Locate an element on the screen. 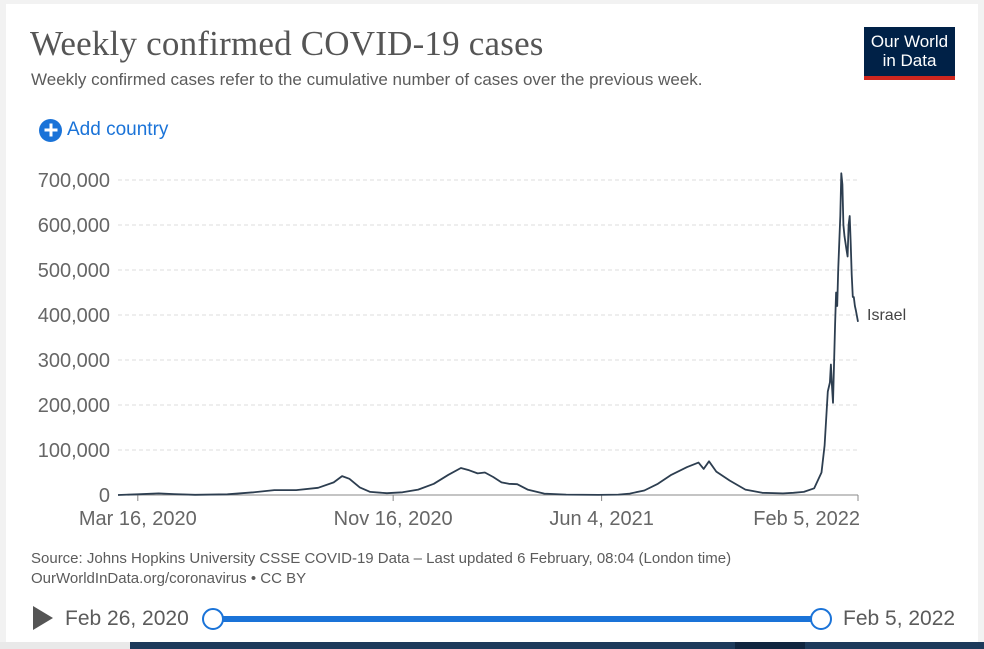  x-tick-label: Jun 4, 2021 is located at coordinates (601, 519).